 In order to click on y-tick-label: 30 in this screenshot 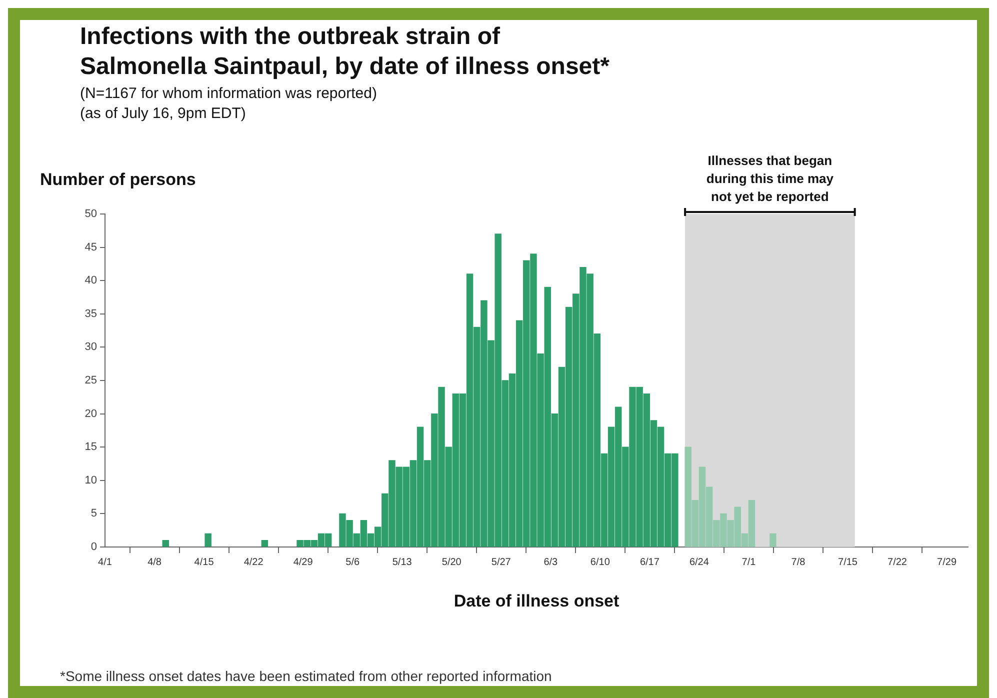, I will do `click(90, 347)`.